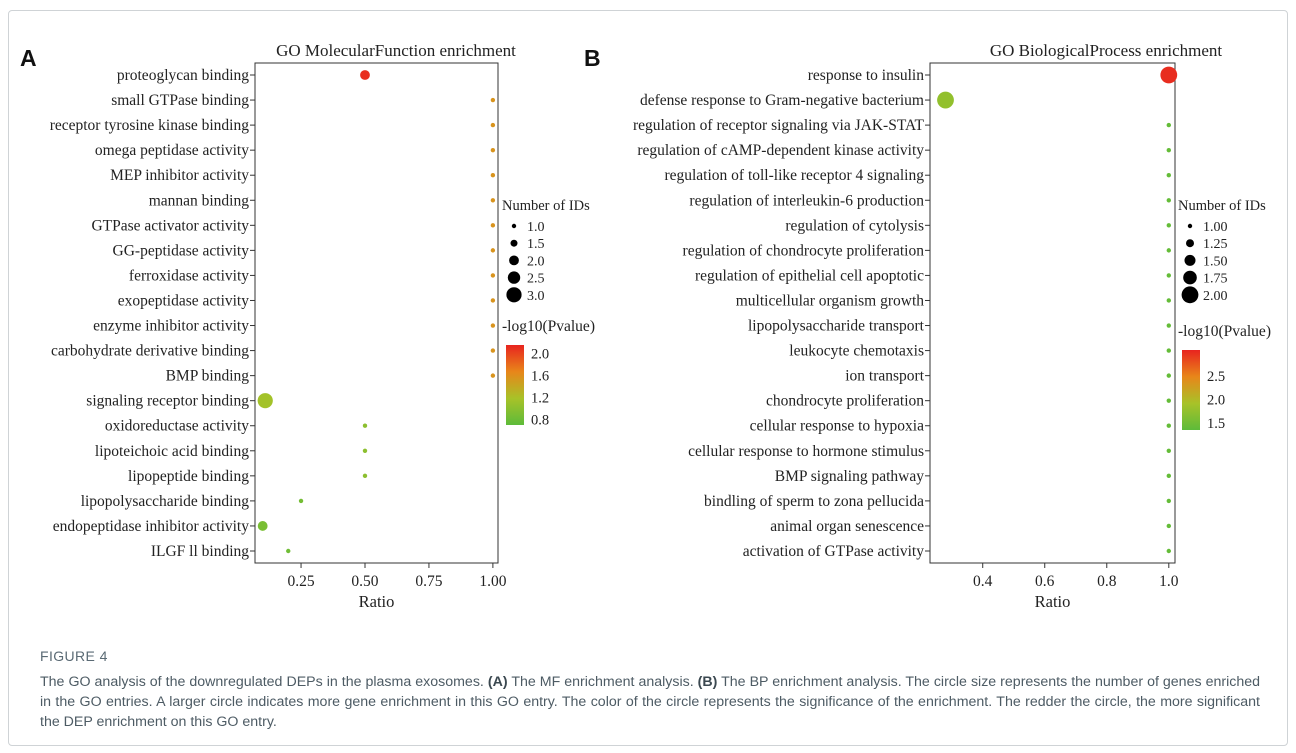 The width and height of the screenshot is (1296, 753). Describe the element at coordinates (184, 300) in the screenshot. I see `y-tick-label: exopeptidase activity` at that location.